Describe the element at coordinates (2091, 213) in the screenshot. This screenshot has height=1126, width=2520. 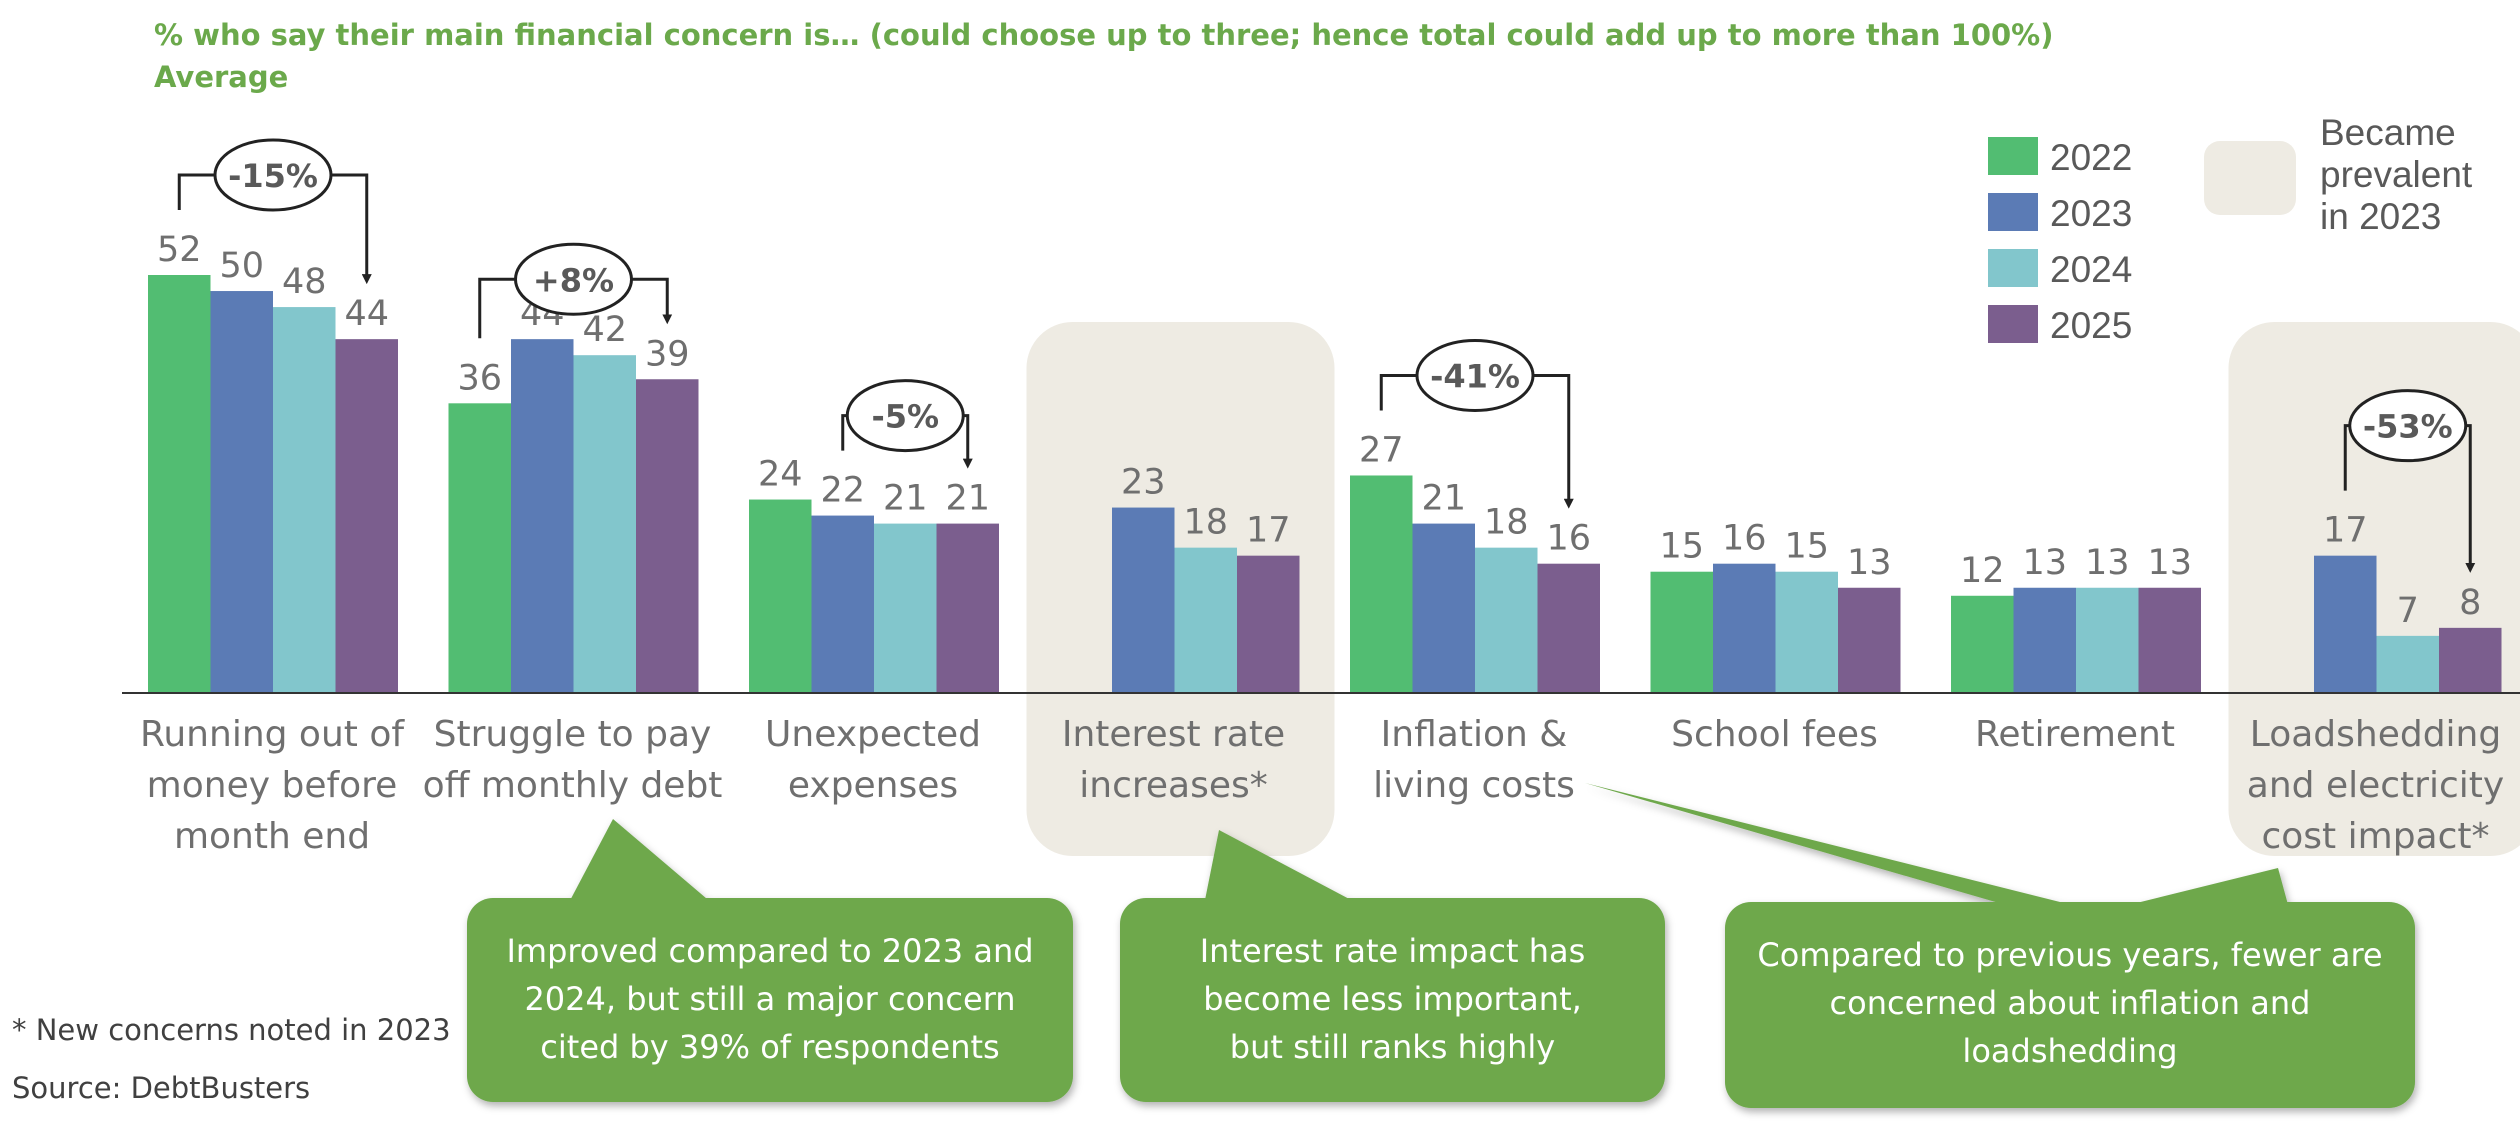
I see `legend-label-2023: 2023` at that location.